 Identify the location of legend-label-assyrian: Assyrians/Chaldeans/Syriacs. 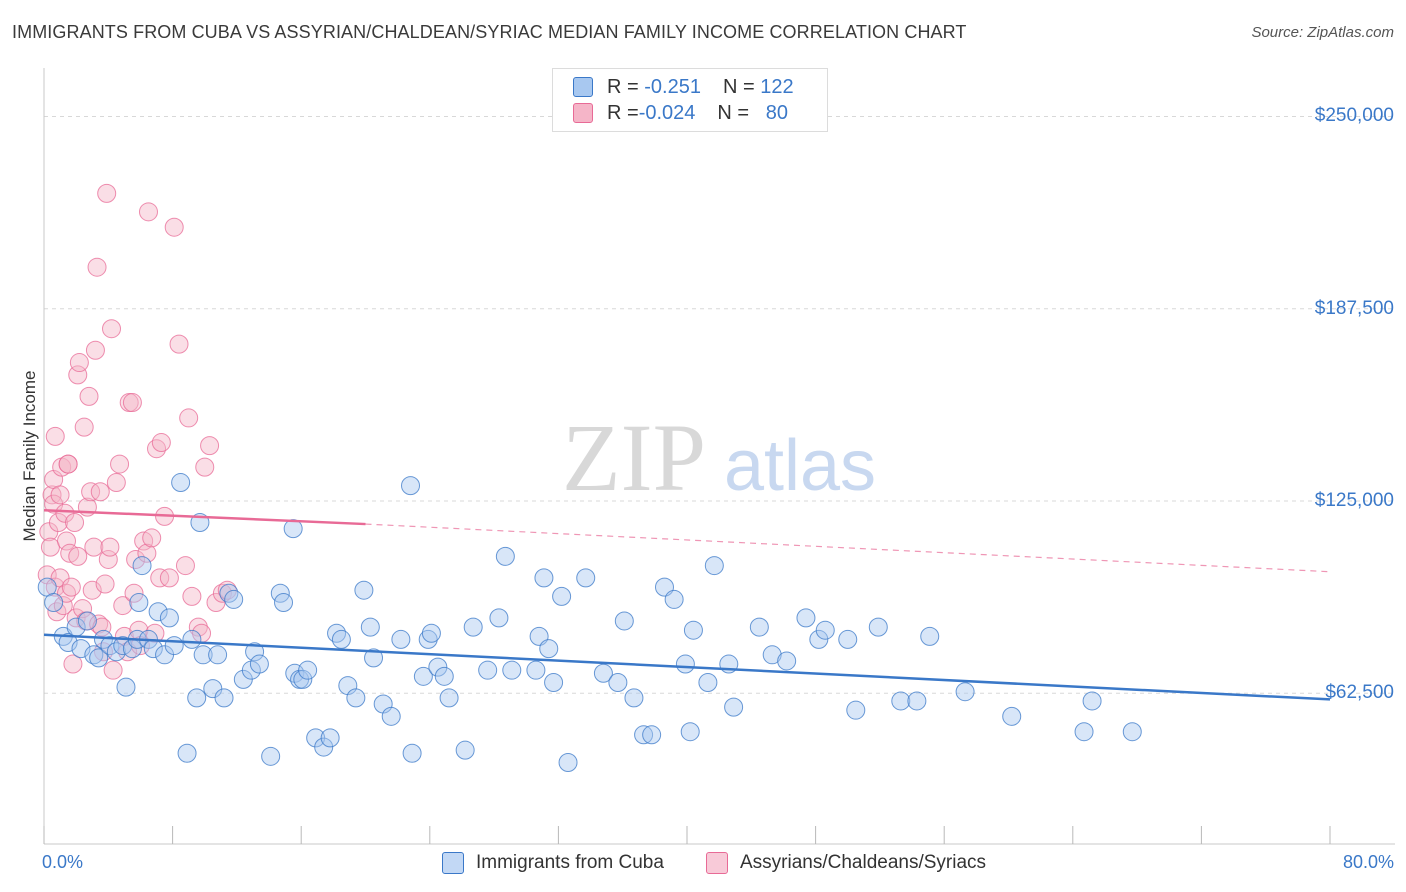
(863, 862).